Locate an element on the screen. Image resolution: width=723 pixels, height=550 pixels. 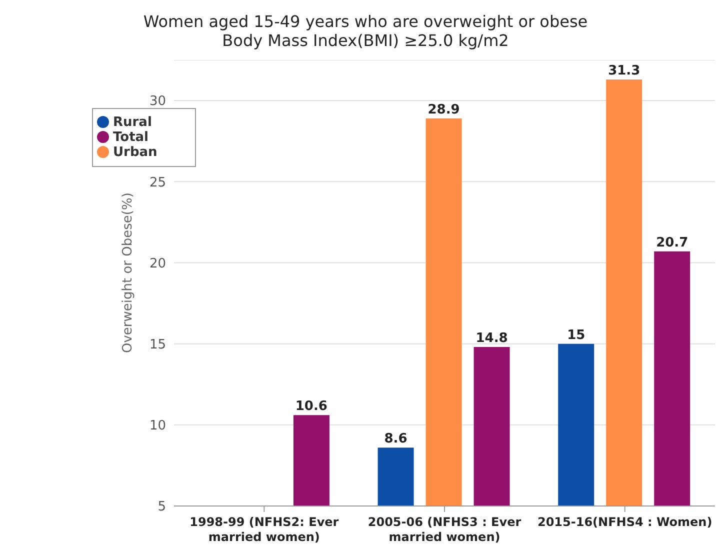
x-tick-label: 1998-99 (NFHS2: Ever married women) is located at coordinates (264, 529).